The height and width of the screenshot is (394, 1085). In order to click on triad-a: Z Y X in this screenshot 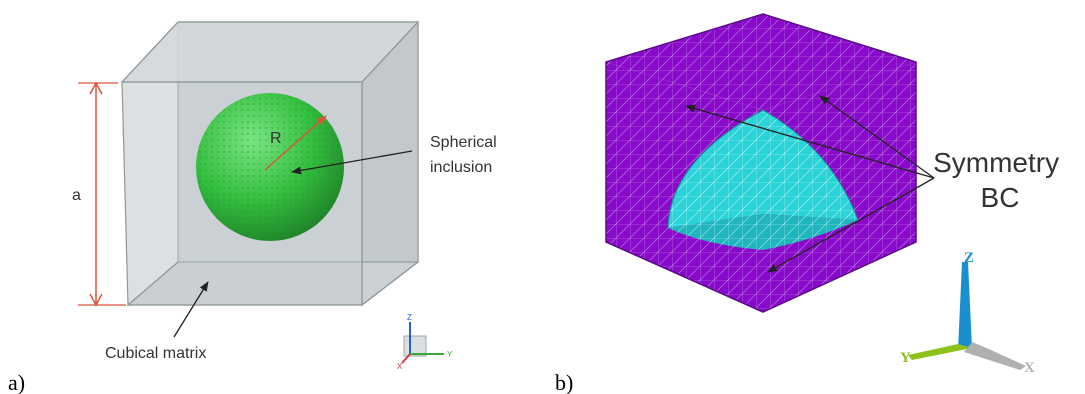, I will do `click(425, 342)`.